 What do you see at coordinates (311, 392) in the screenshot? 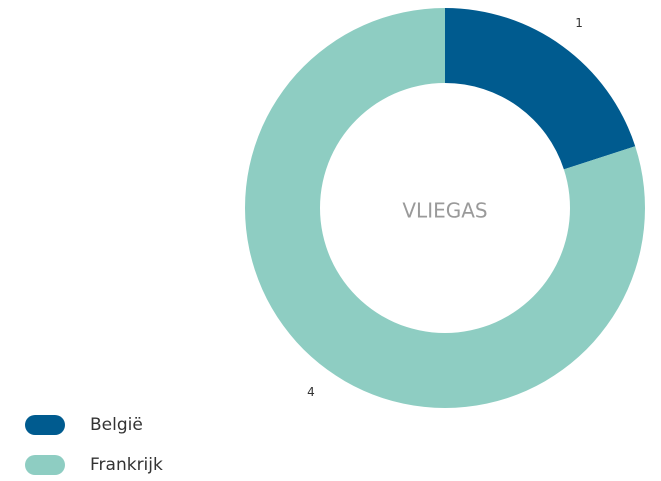
I see `data-label: 4` at bounding box center [311, 392].